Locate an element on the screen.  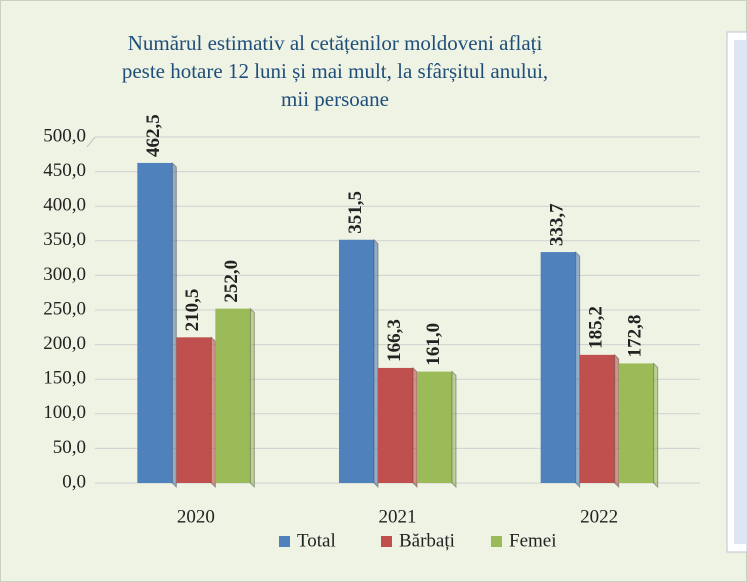
value-label: 333,7 is located at coordinates (557, 224).